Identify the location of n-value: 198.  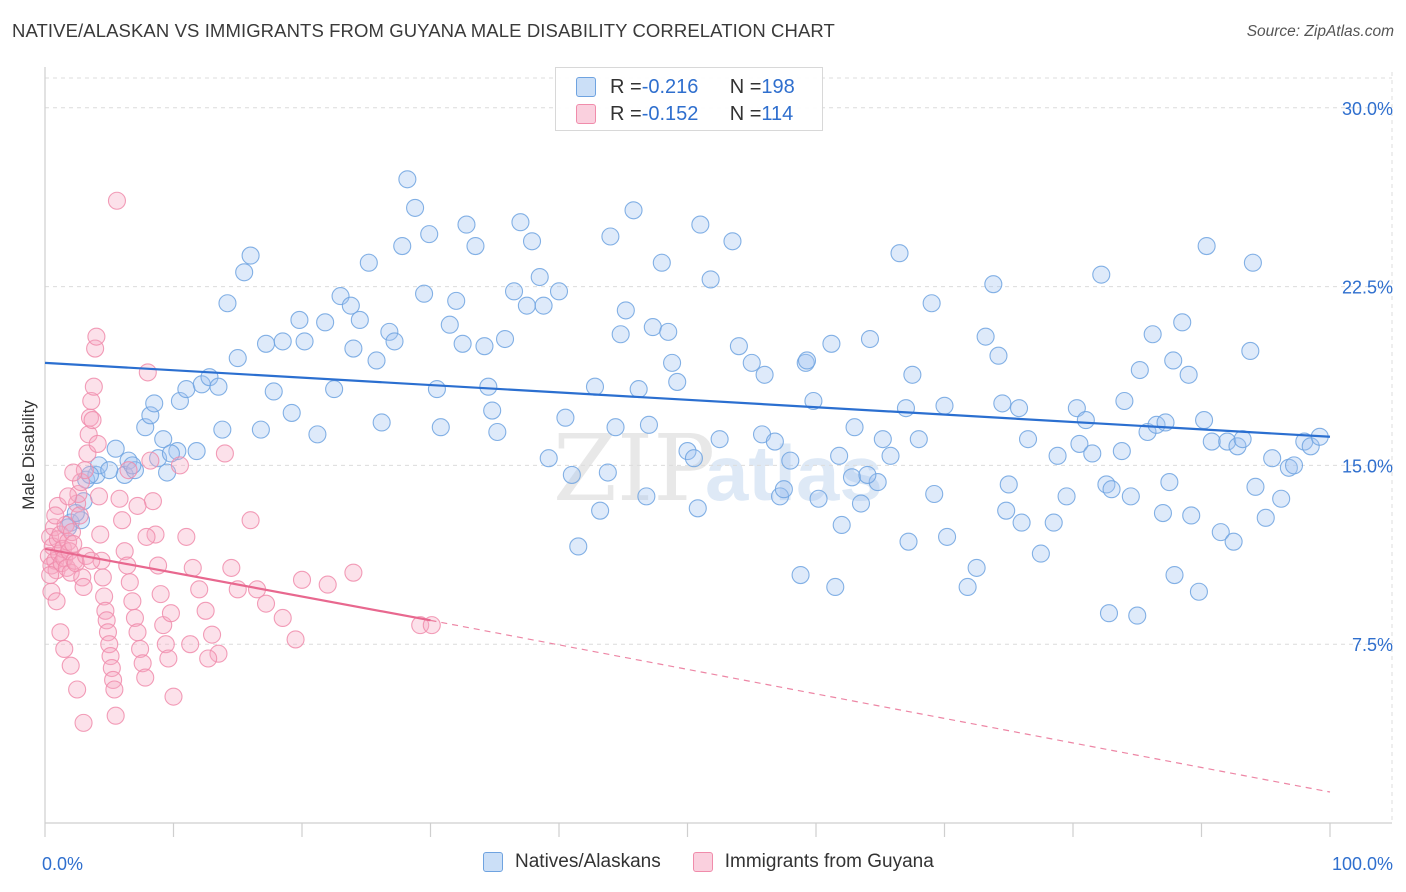
(778, 86).